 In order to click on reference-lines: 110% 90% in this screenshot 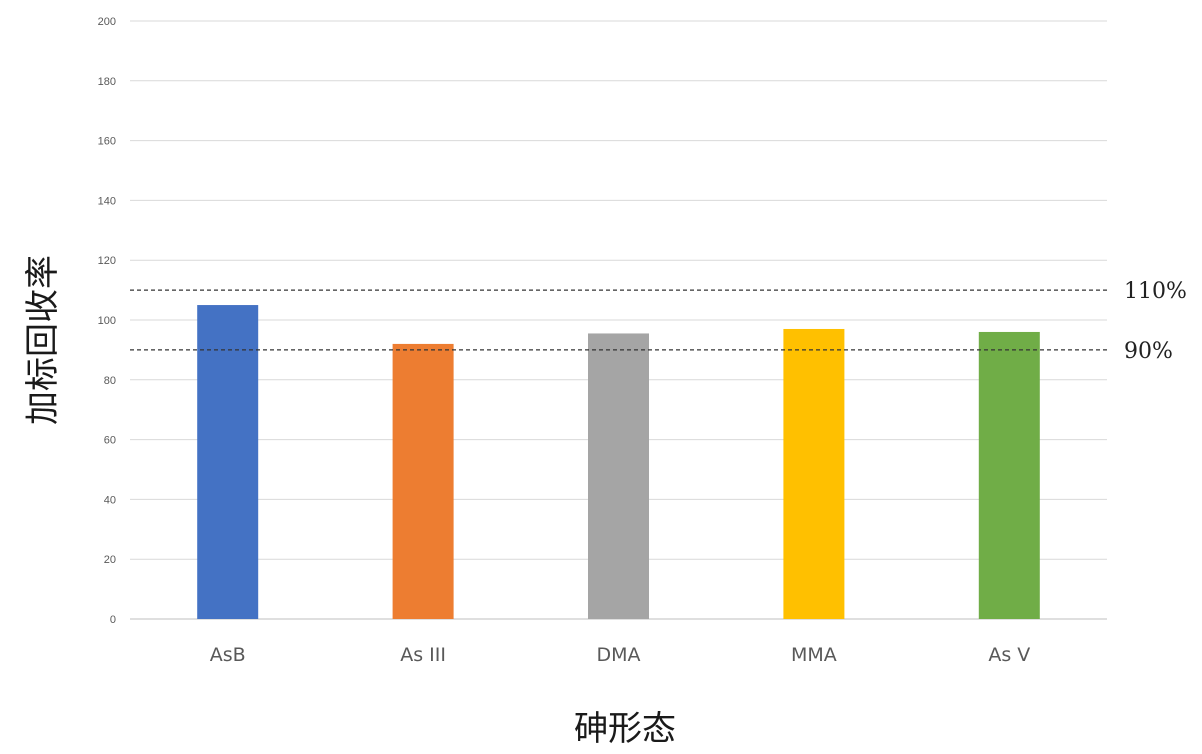, I will do `click(658, 321)`.